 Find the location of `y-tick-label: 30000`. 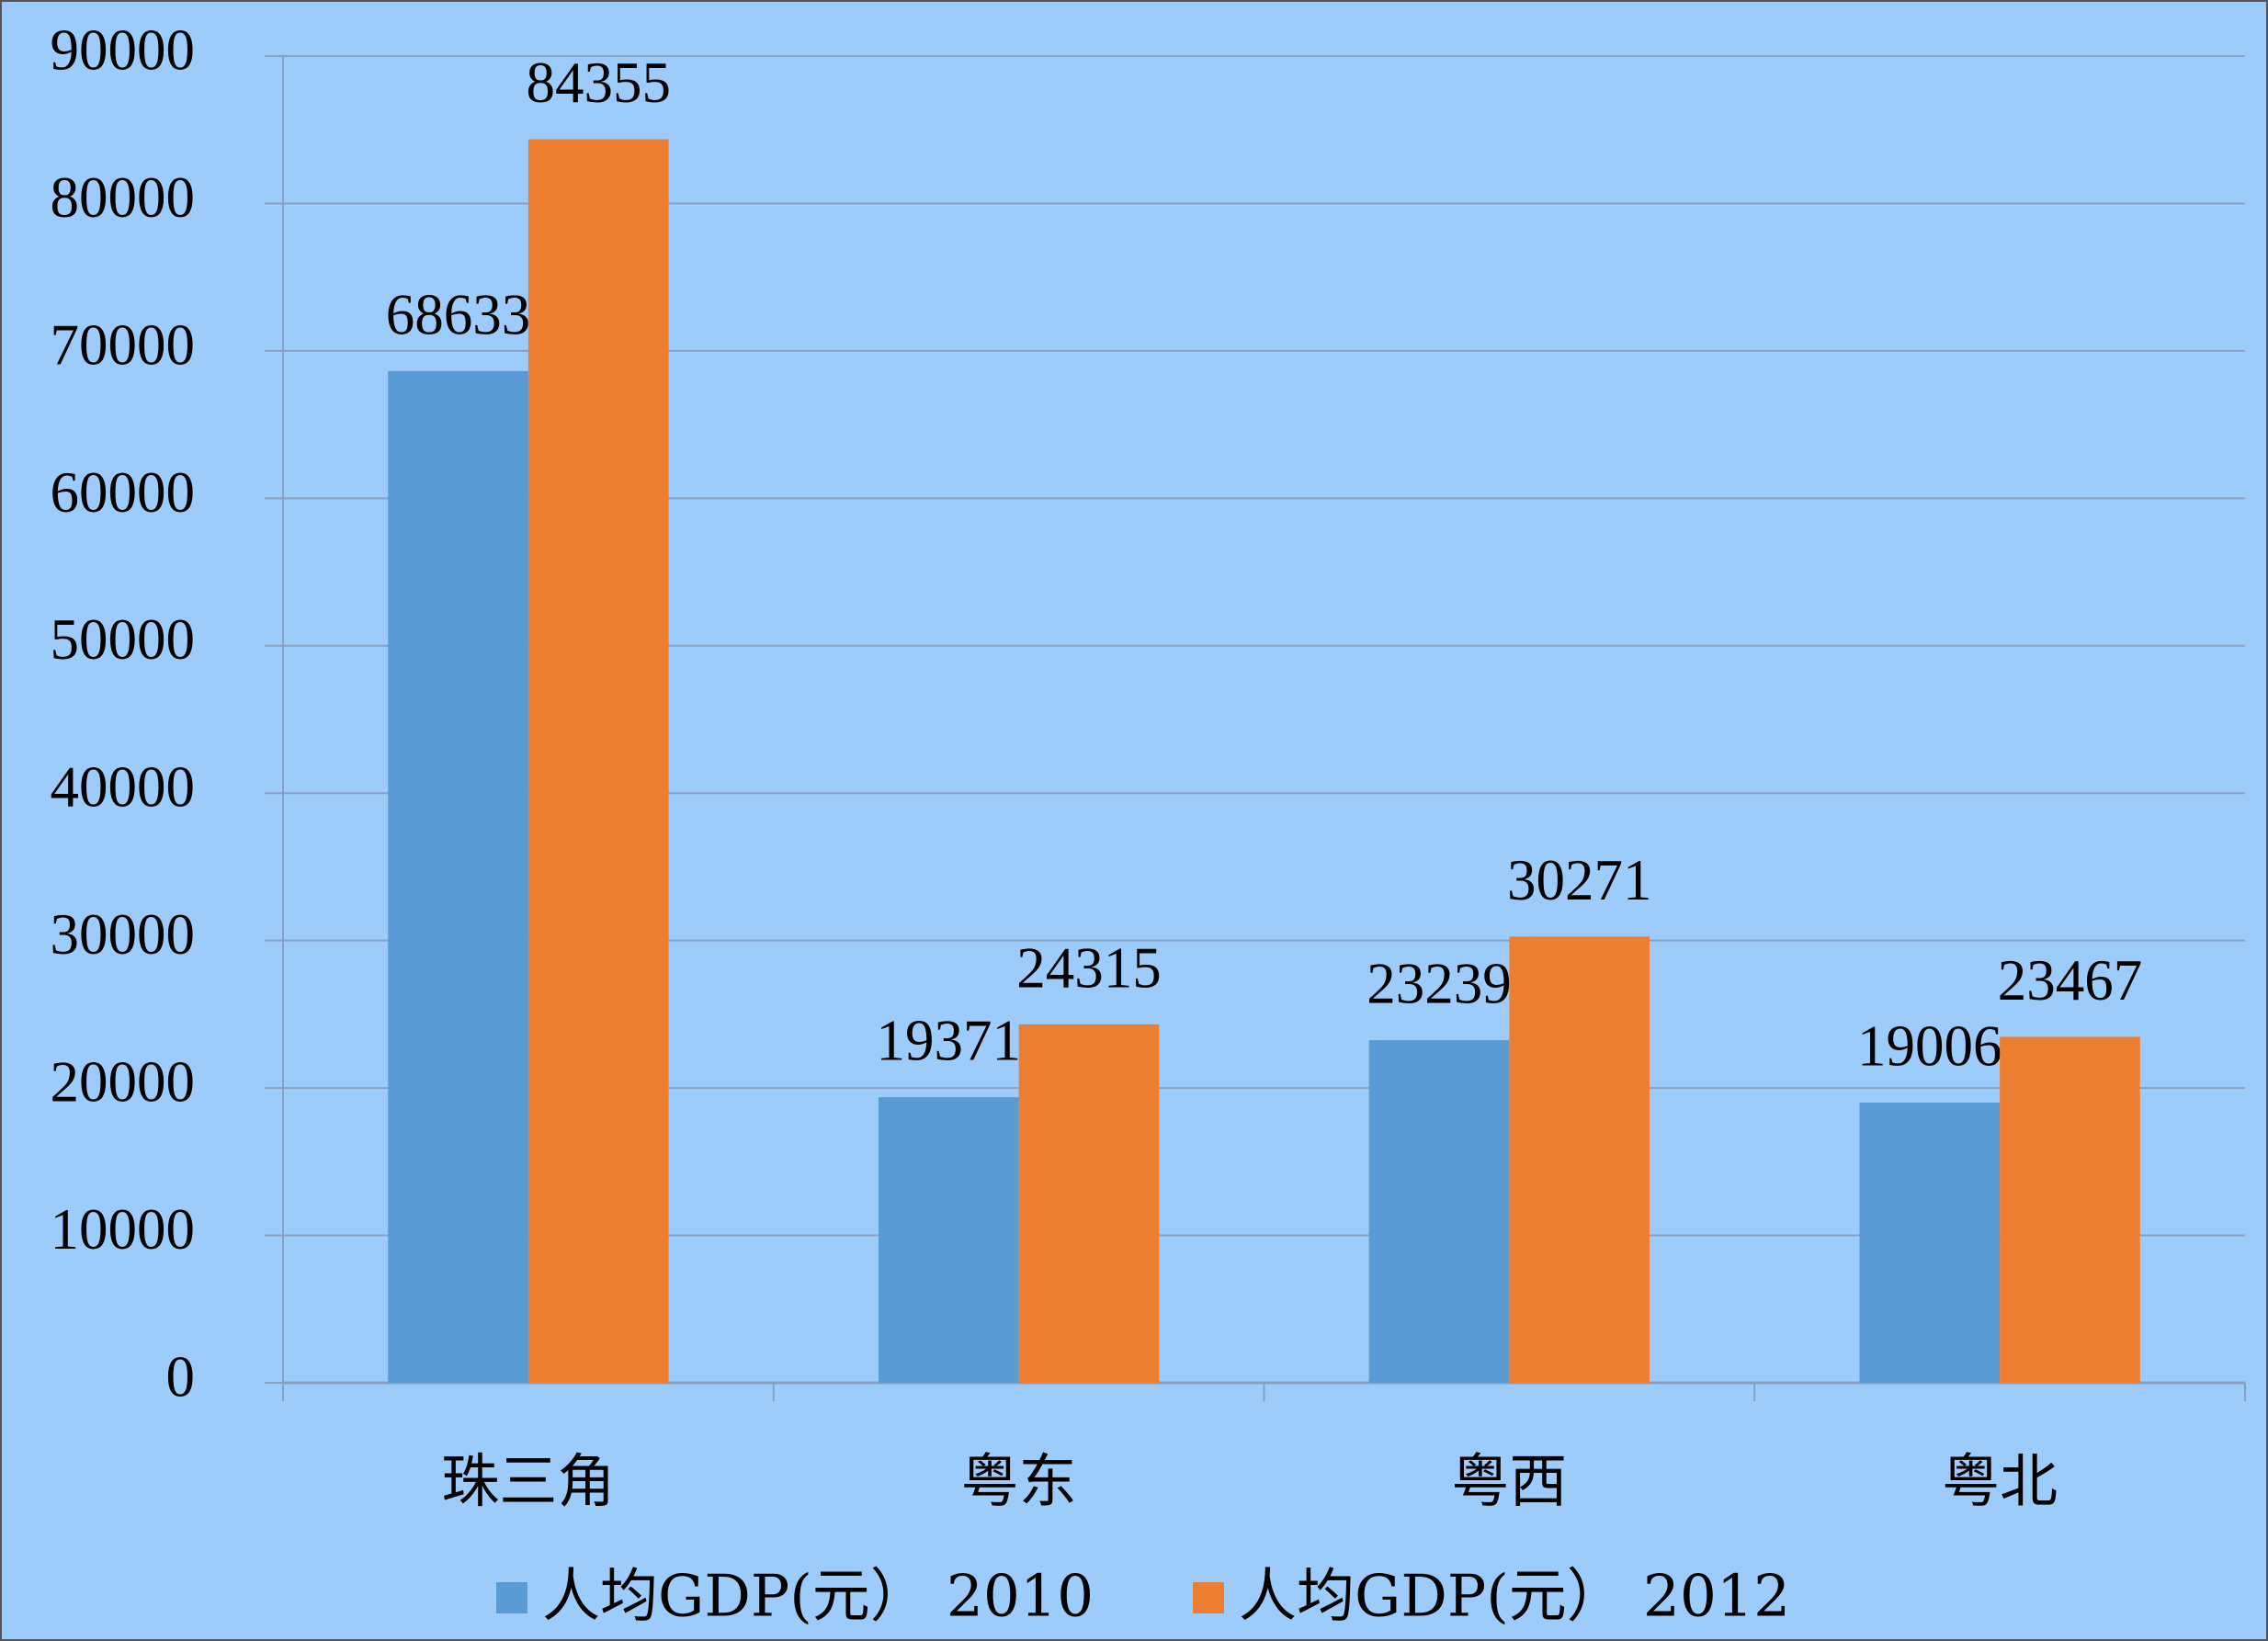

y-tick-label: 30000 is located at coordinates (124, 934).